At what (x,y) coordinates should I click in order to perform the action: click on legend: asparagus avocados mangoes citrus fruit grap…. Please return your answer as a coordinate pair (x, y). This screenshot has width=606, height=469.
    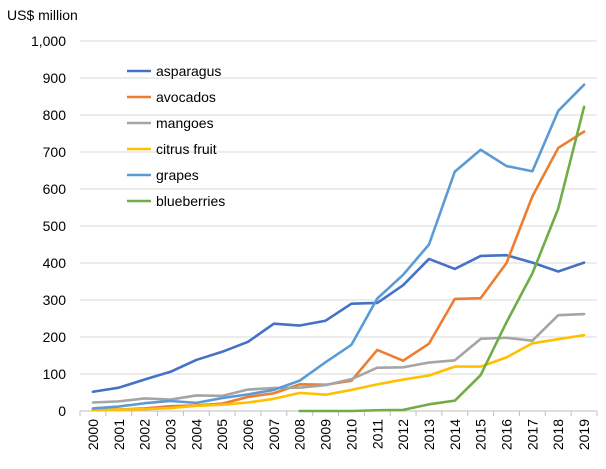
    Looking at the image, I should click on (176, 136).